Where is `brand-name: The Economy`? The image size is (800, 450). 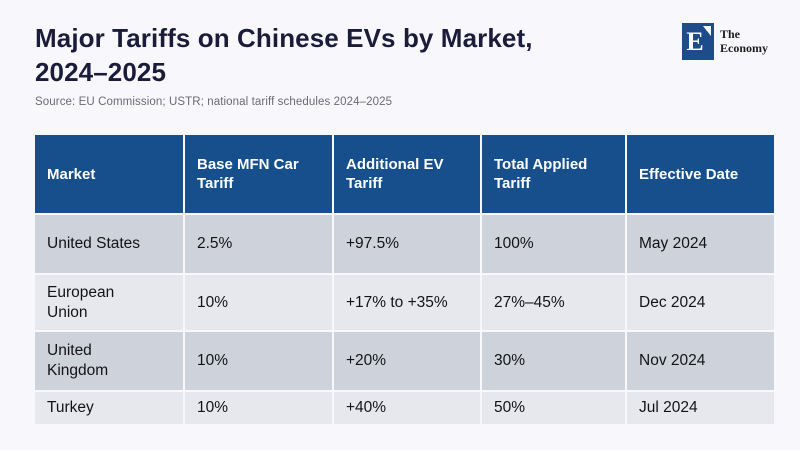 brand-name: The Economy is located at coordinates (744, 41).